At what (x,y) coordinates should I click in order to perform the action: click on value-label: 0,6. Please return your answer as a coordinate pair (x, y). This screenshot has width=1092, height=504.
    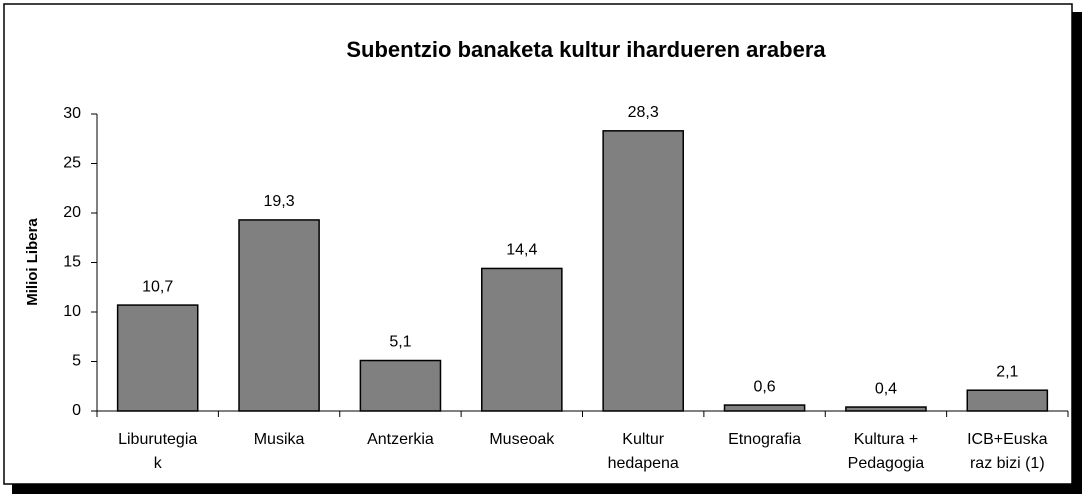
    Looking at the image, I should click on (764, 386).